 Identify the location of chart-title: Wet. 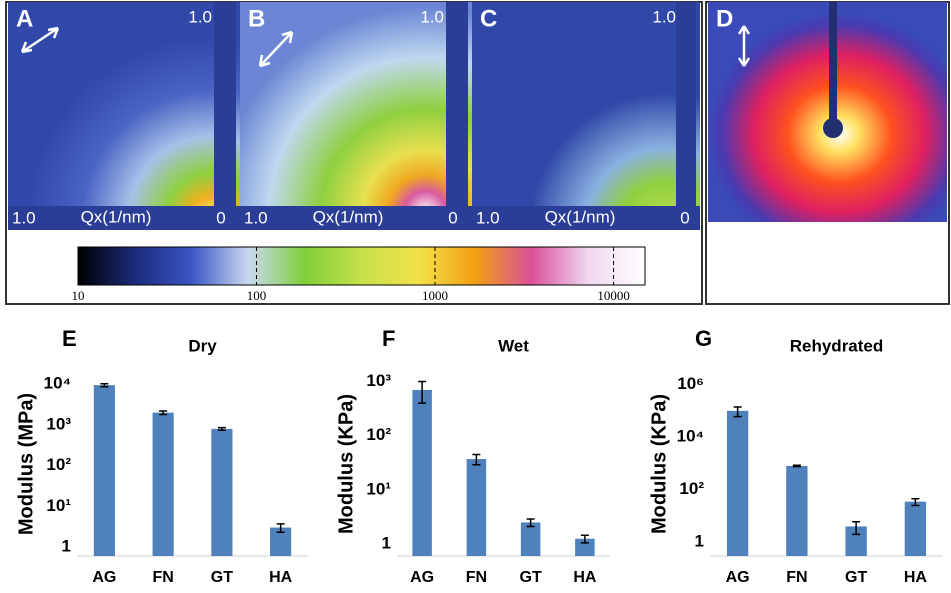
(513, 345).